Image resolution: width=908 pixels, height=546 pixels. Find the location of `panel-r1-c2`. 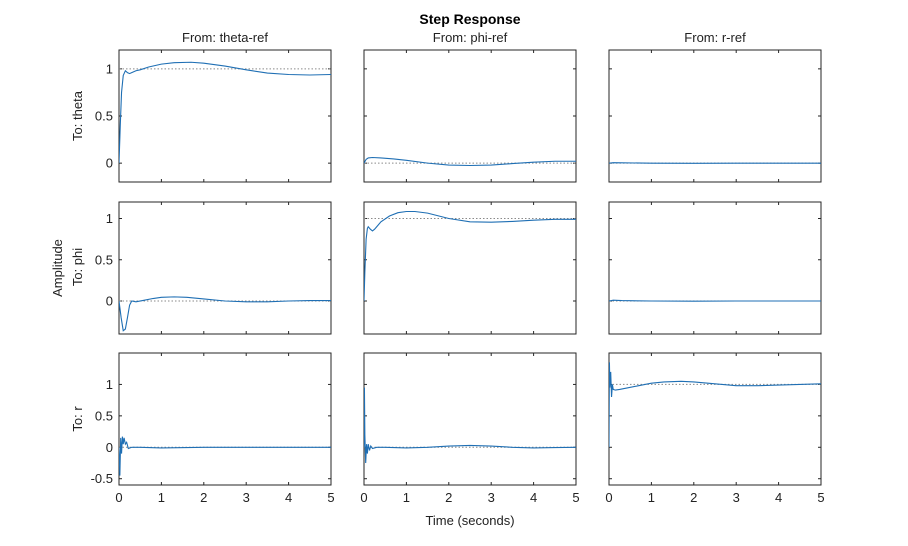

panel-r1-c2 is located at coordinates (715, 268).